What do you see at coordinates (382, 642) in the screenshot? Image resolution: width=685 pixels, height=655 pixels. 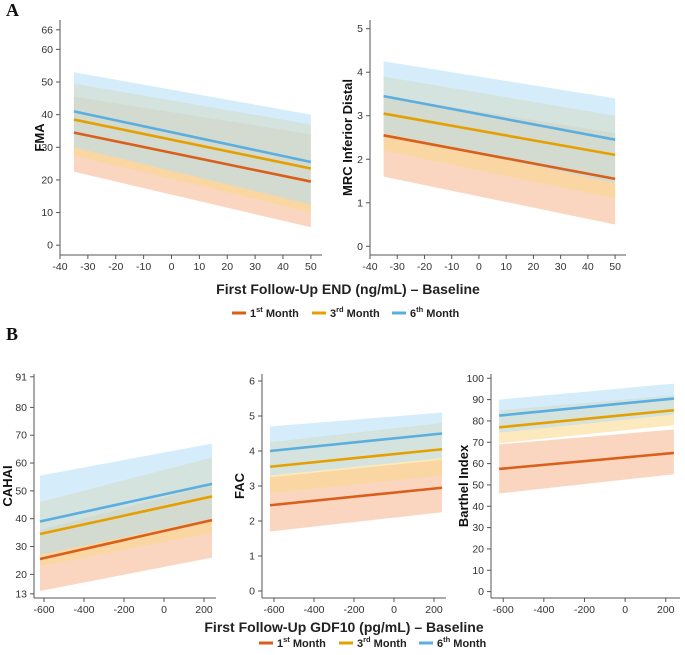 I see `legend-label-2: 3rd Month` at bounding box center [382, 642].